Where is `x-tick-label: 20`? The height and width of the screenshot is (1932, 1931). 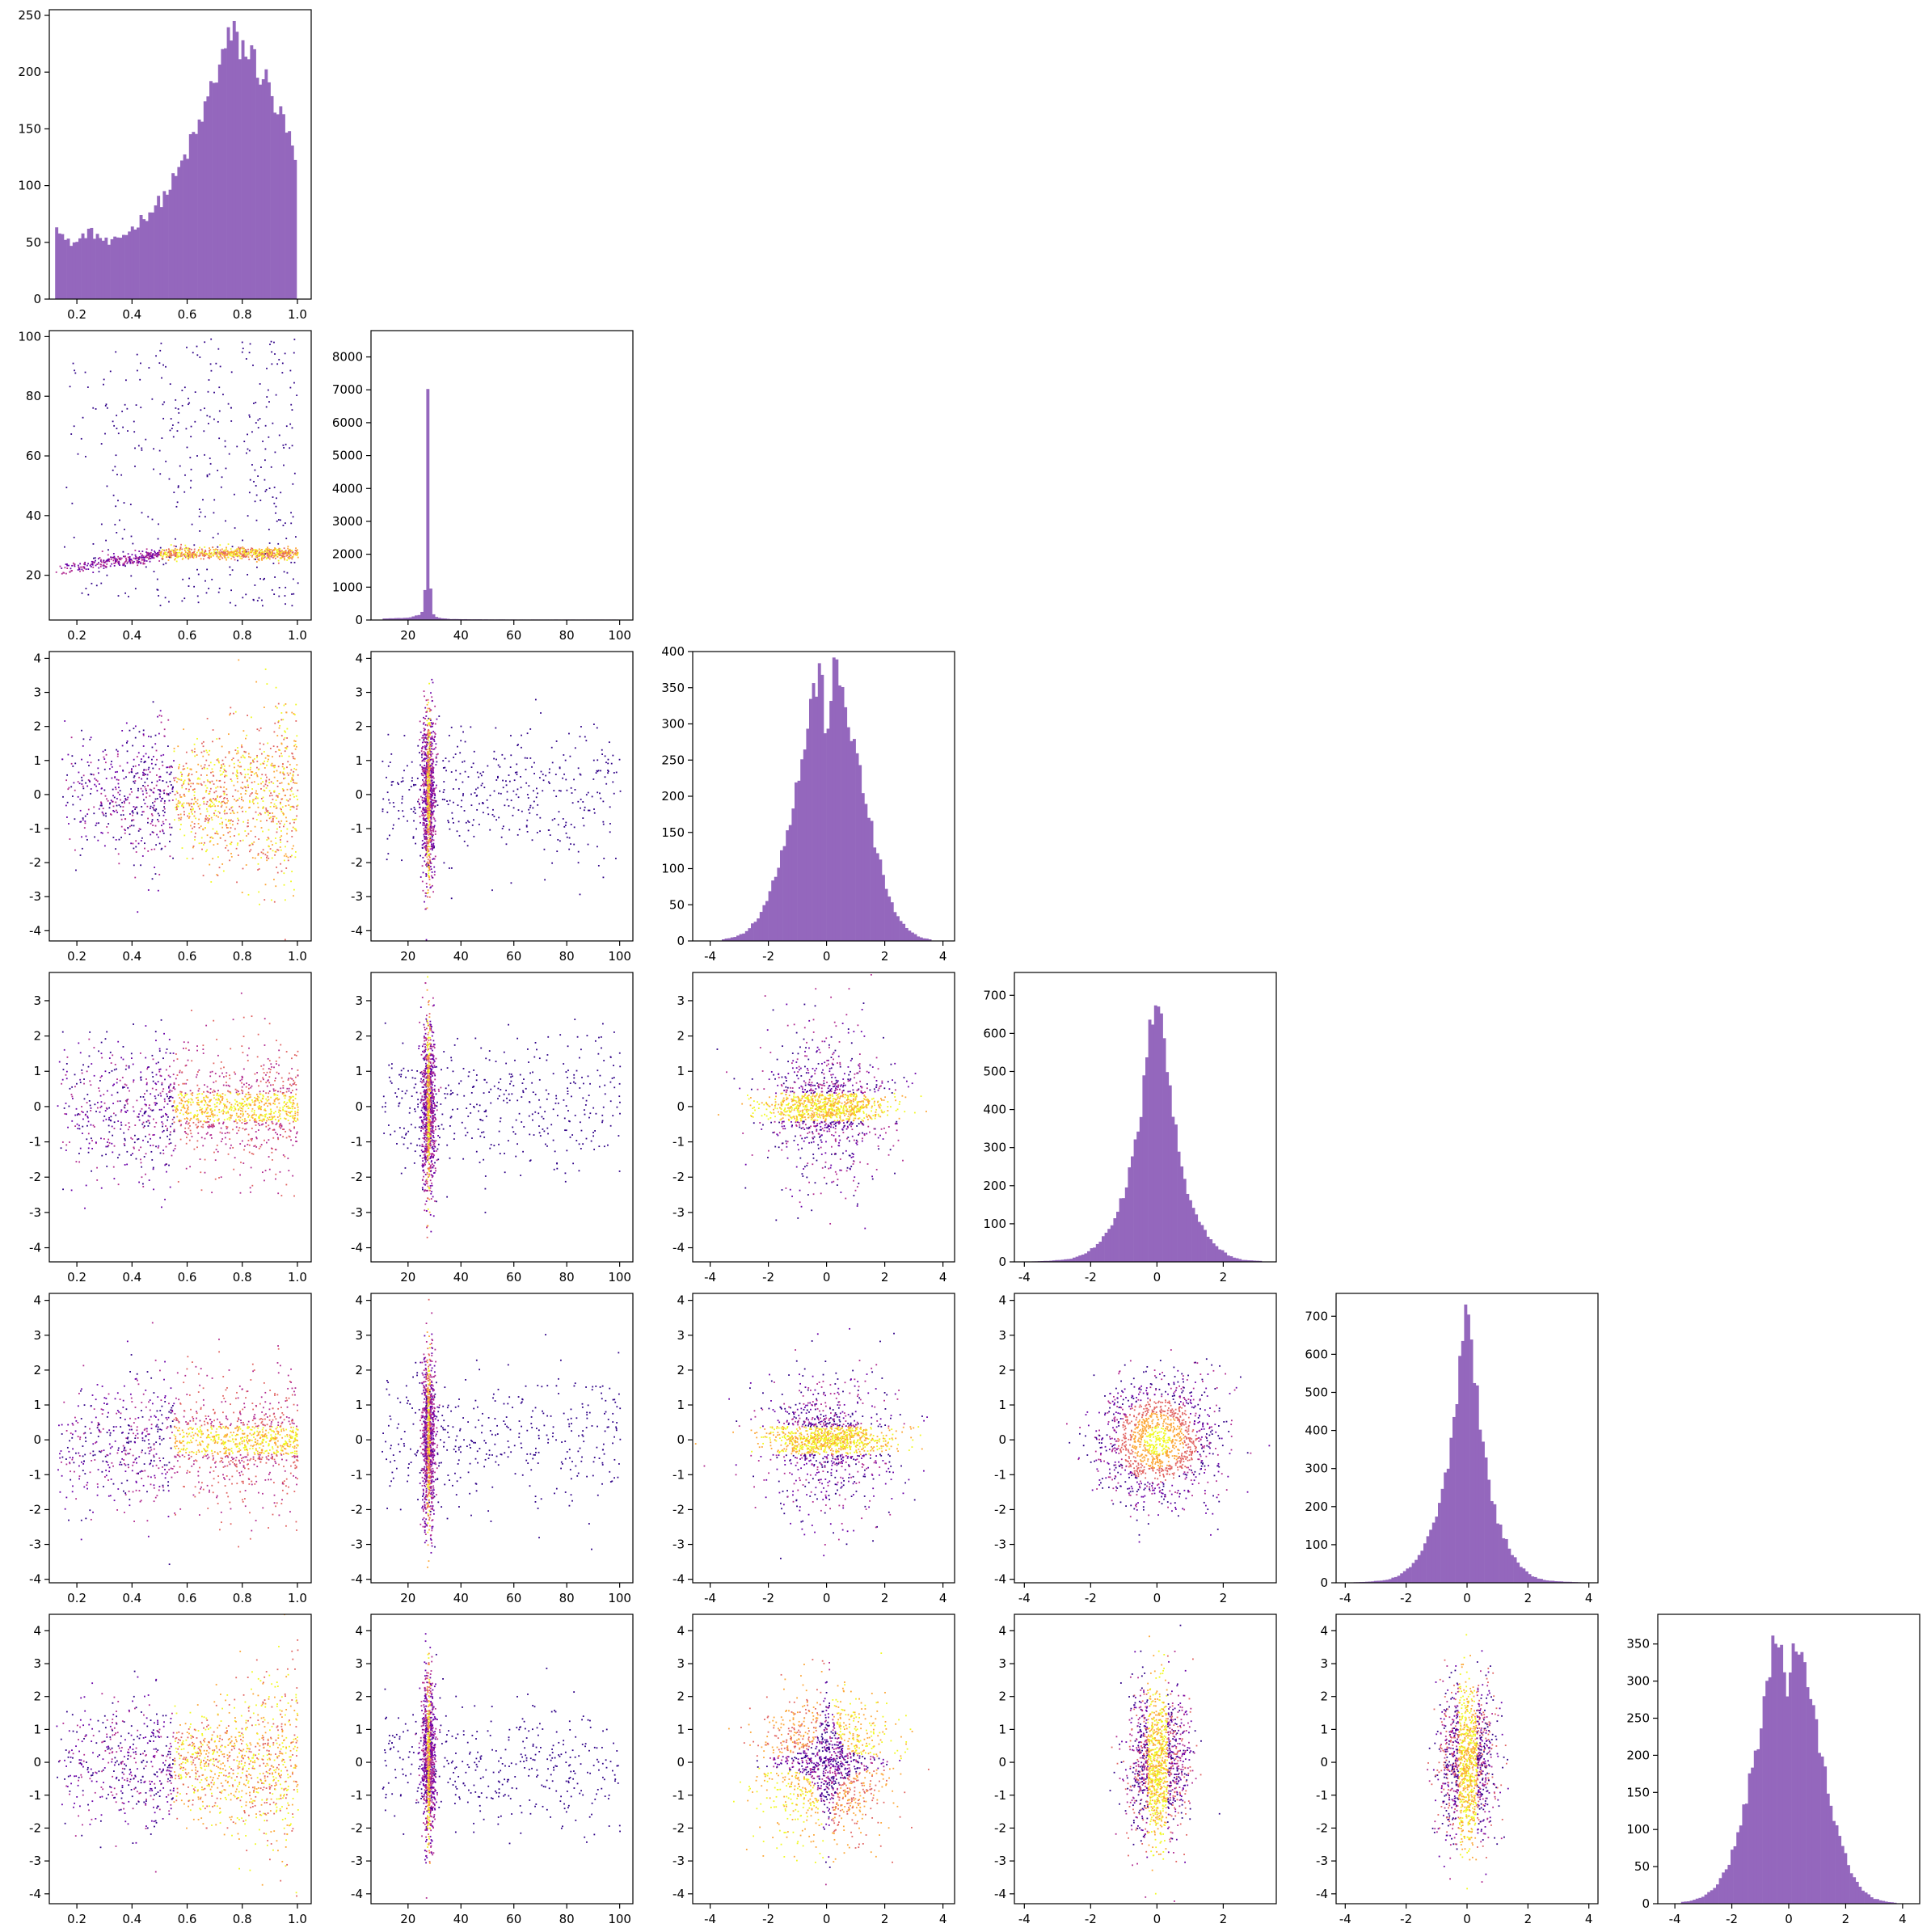 x-tick-label: 20 is located at coordinates (407, 956).